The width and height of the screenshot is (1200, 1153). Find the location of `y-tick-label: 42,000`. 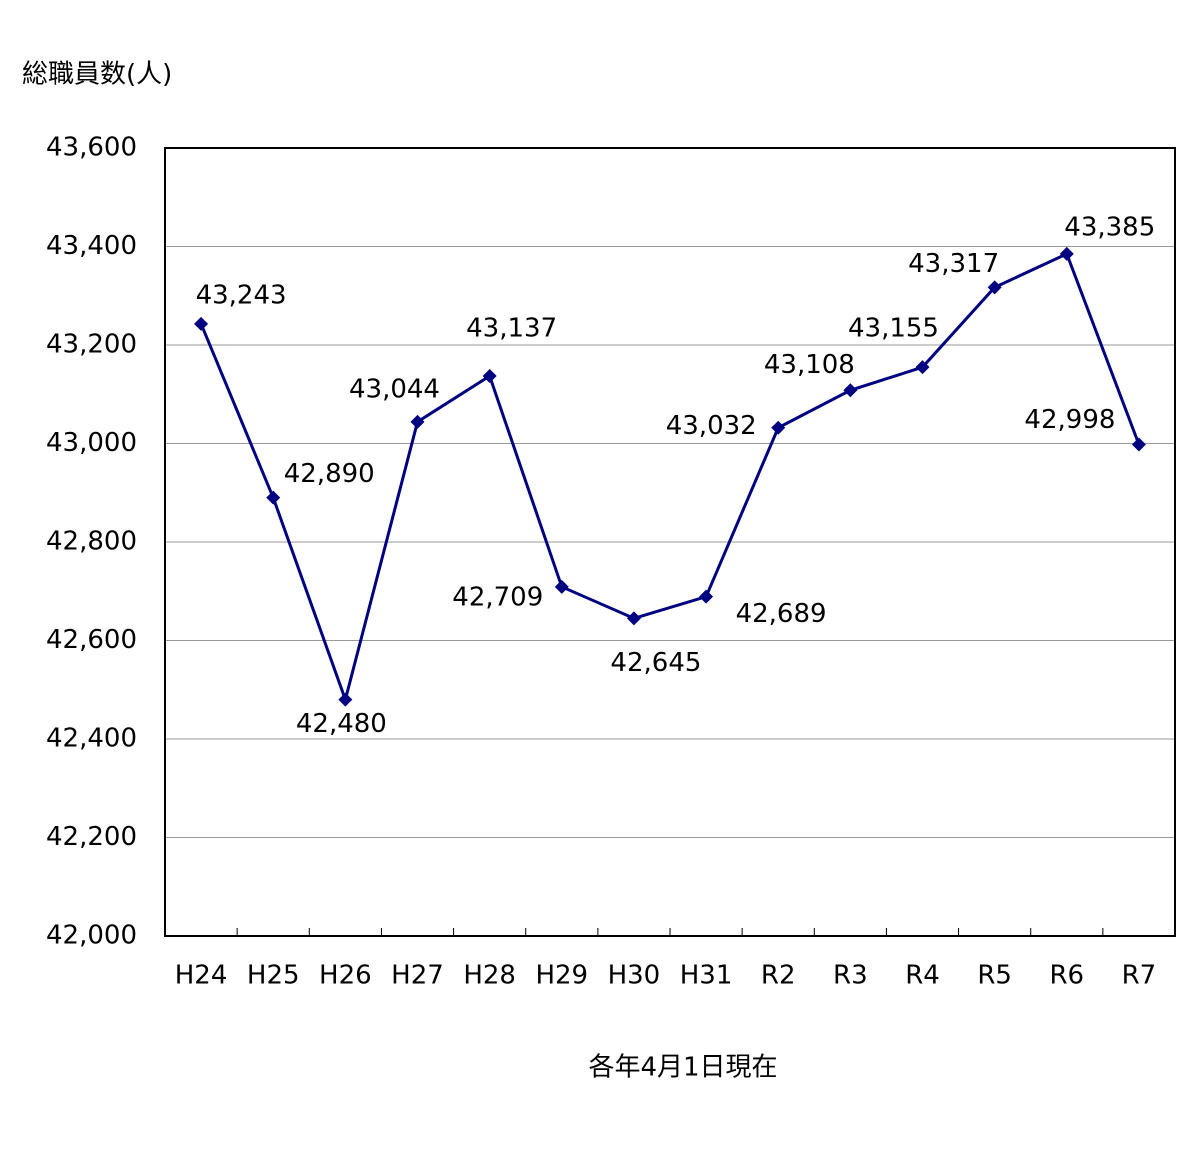

y-tick-label: 42,000 is located at coordinates (91, 936).